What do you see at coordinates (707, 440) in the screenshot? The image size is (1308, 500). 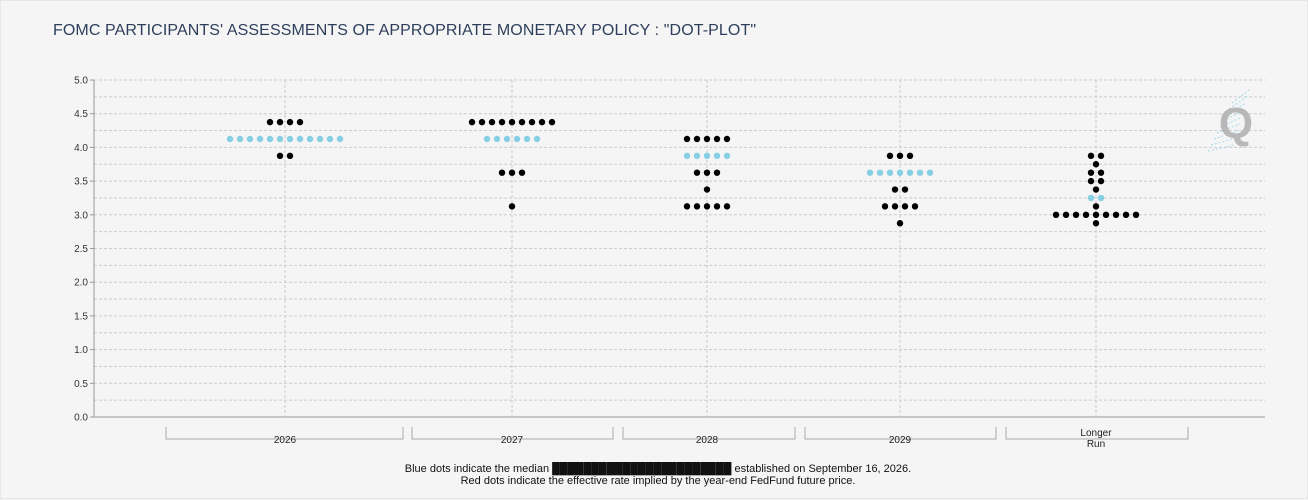 I see `category-label: 2028` at bounding box center [707, 440].